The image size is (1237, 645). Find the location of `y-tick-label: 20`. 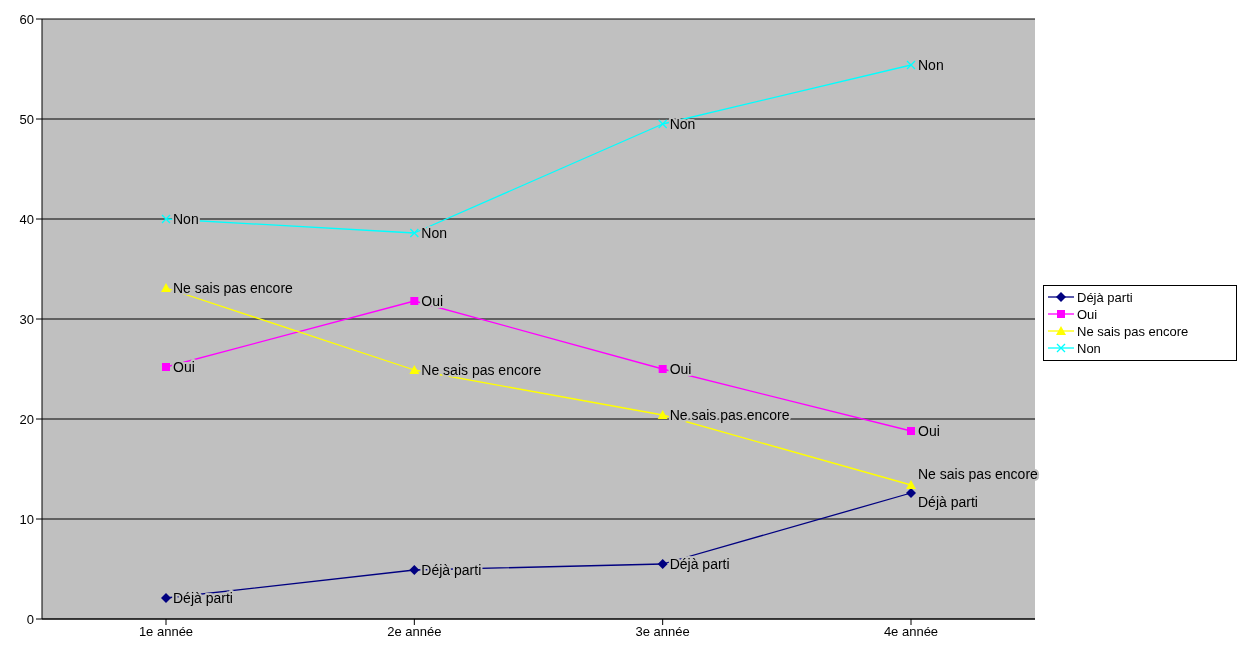

y-tick-label: 20 is located at coordinates (26, 419).